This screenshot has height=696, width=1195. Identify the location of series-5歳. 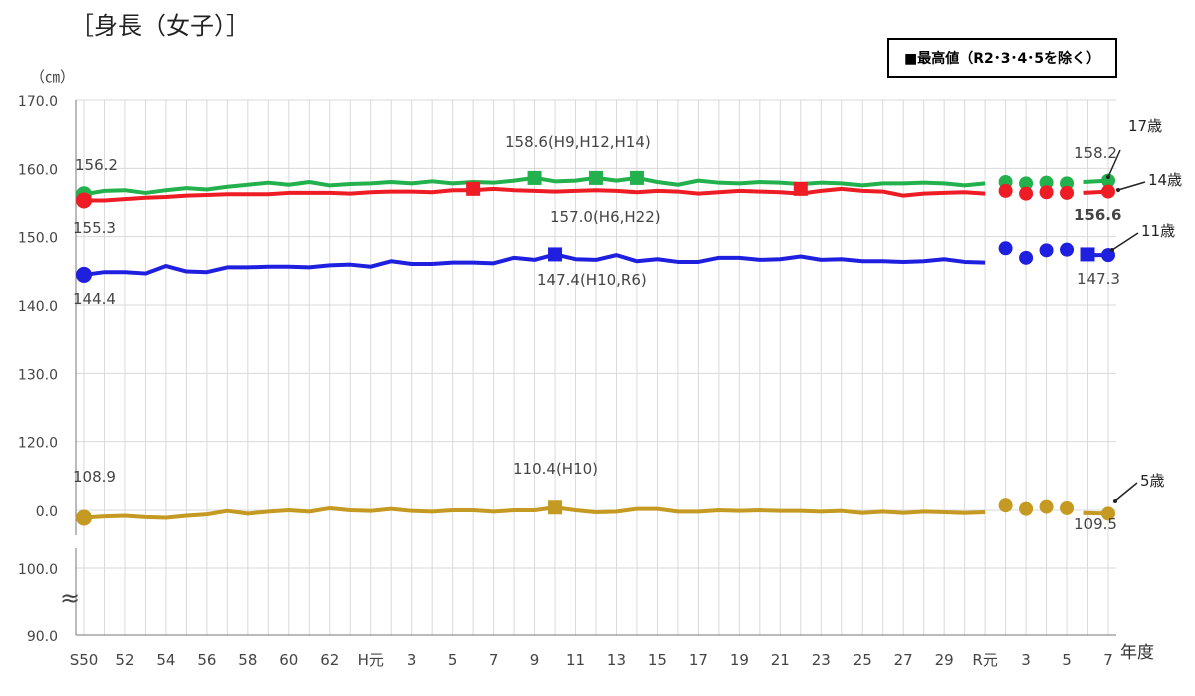
(595, 512).